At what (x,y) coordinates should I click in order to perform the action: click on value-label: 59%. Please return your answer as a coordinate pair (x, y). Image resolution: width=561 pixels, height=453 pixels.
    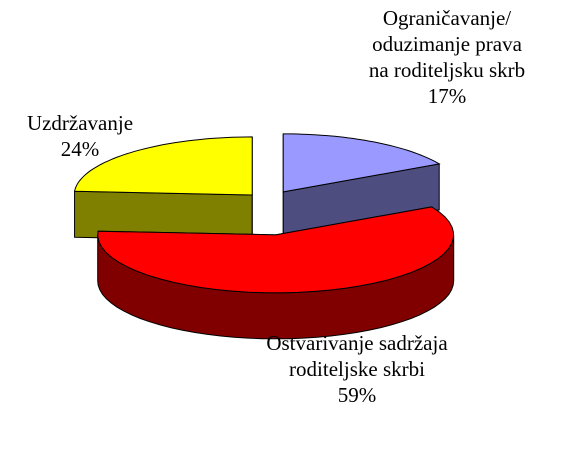
    Looking at the image, I should click on (357, 395).